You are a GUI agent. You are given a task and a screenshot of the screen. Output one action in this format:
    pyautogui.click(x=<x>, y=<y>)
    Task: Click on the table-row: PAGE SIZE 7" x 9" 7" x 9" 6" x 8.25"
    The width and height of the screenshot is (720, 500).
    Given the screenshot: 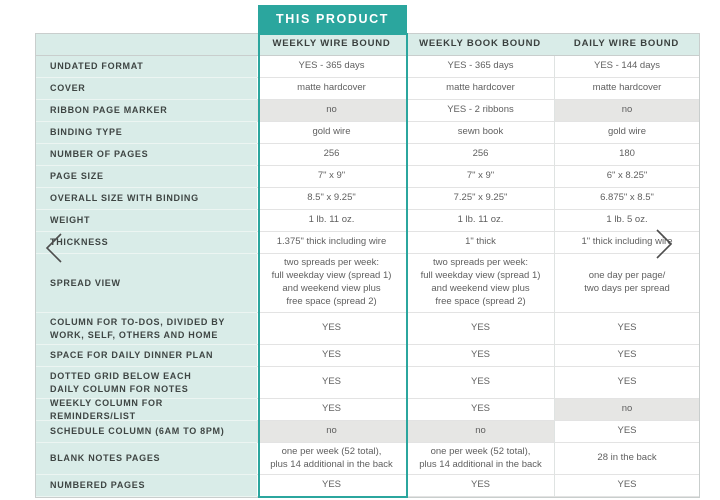 What is the action you would take?
    pyautogui.click(x=367, y=177)
    